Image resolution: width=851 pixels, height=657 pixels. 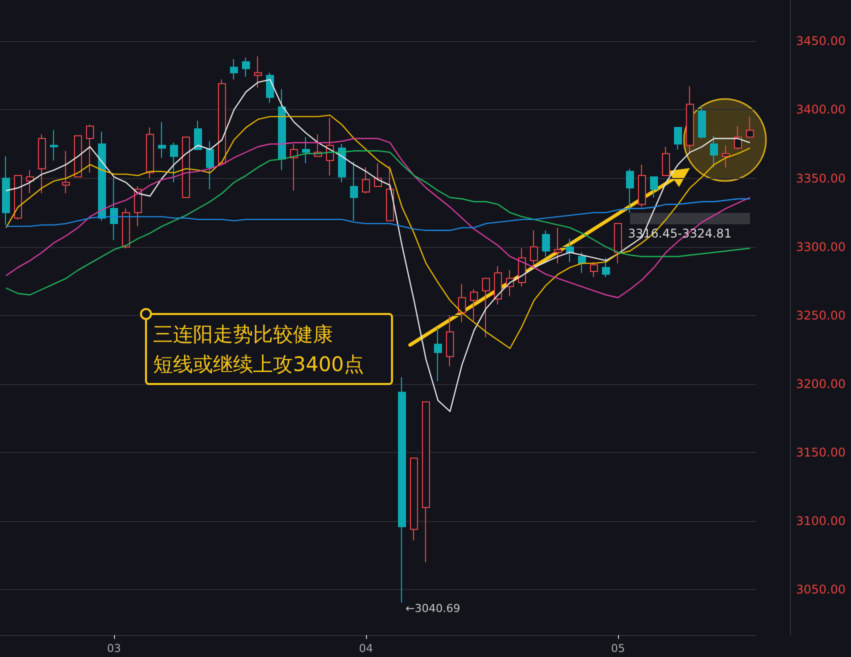 I want to click on y-tick-label: 3100.00, so click(x=821, y=521).